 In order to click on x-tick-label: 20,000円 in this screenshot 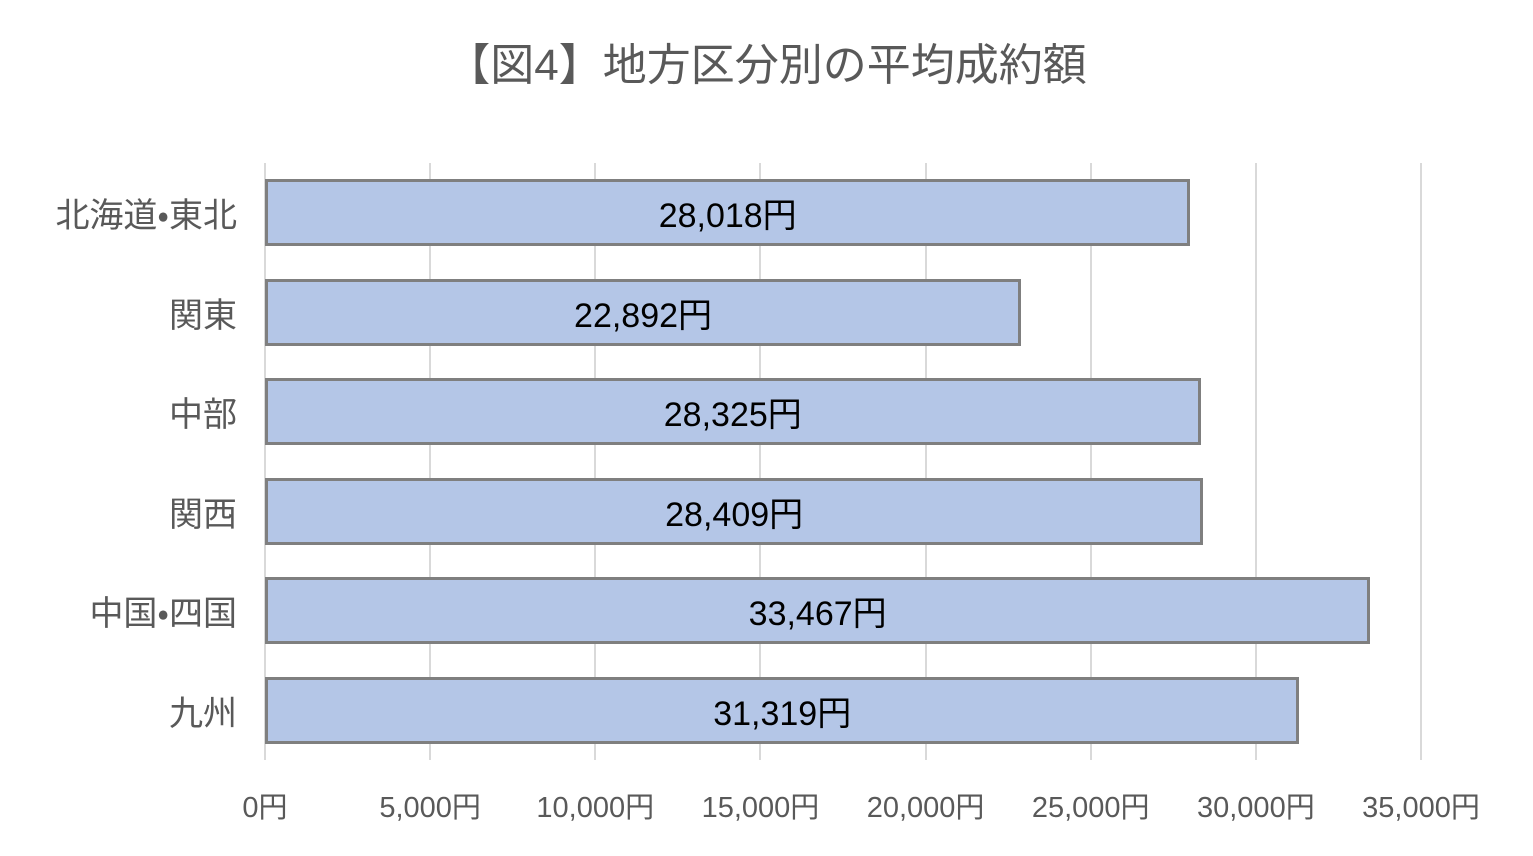, I will do `click(925, 808)`.